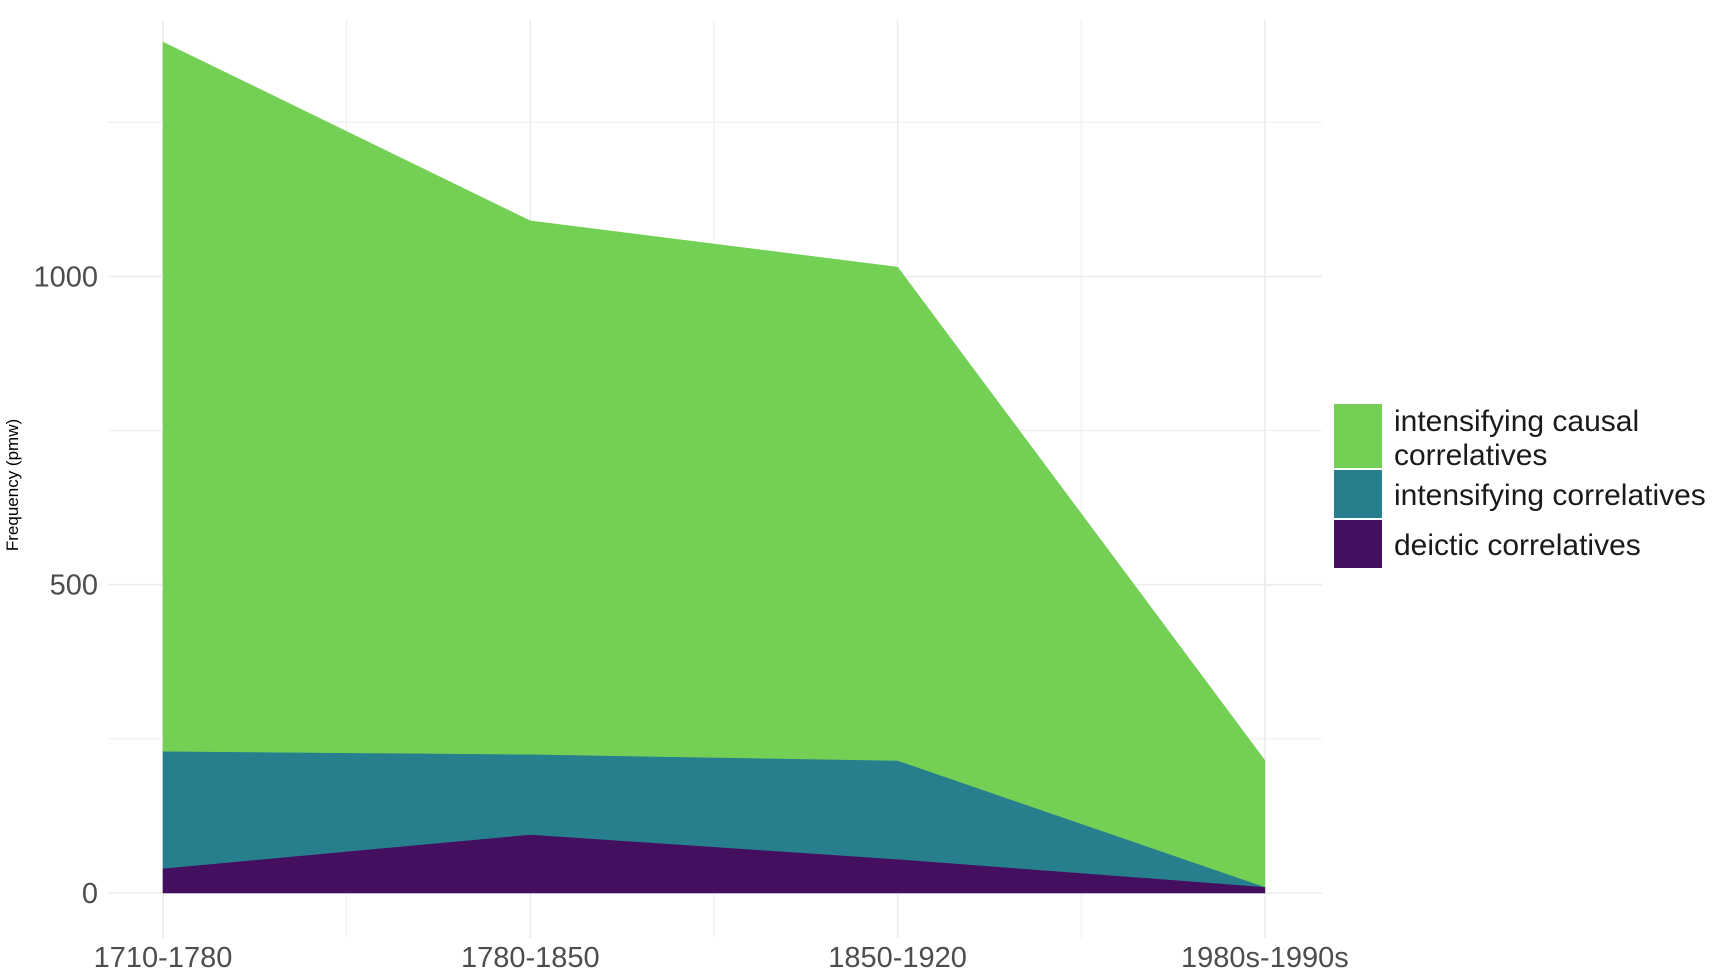 The image size is (1723, 970). Describe the element at coordinates (1265, 956) in the screenshot. I see `x-tick-label: 1980s-1990s` at that location.